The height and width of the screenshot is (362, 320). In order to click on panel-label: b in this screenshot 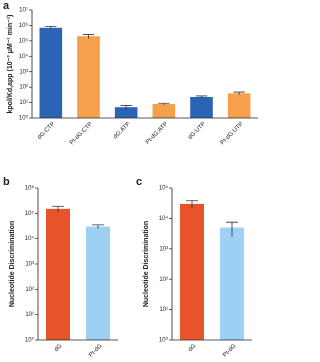, I will do `click(6, 182)`.